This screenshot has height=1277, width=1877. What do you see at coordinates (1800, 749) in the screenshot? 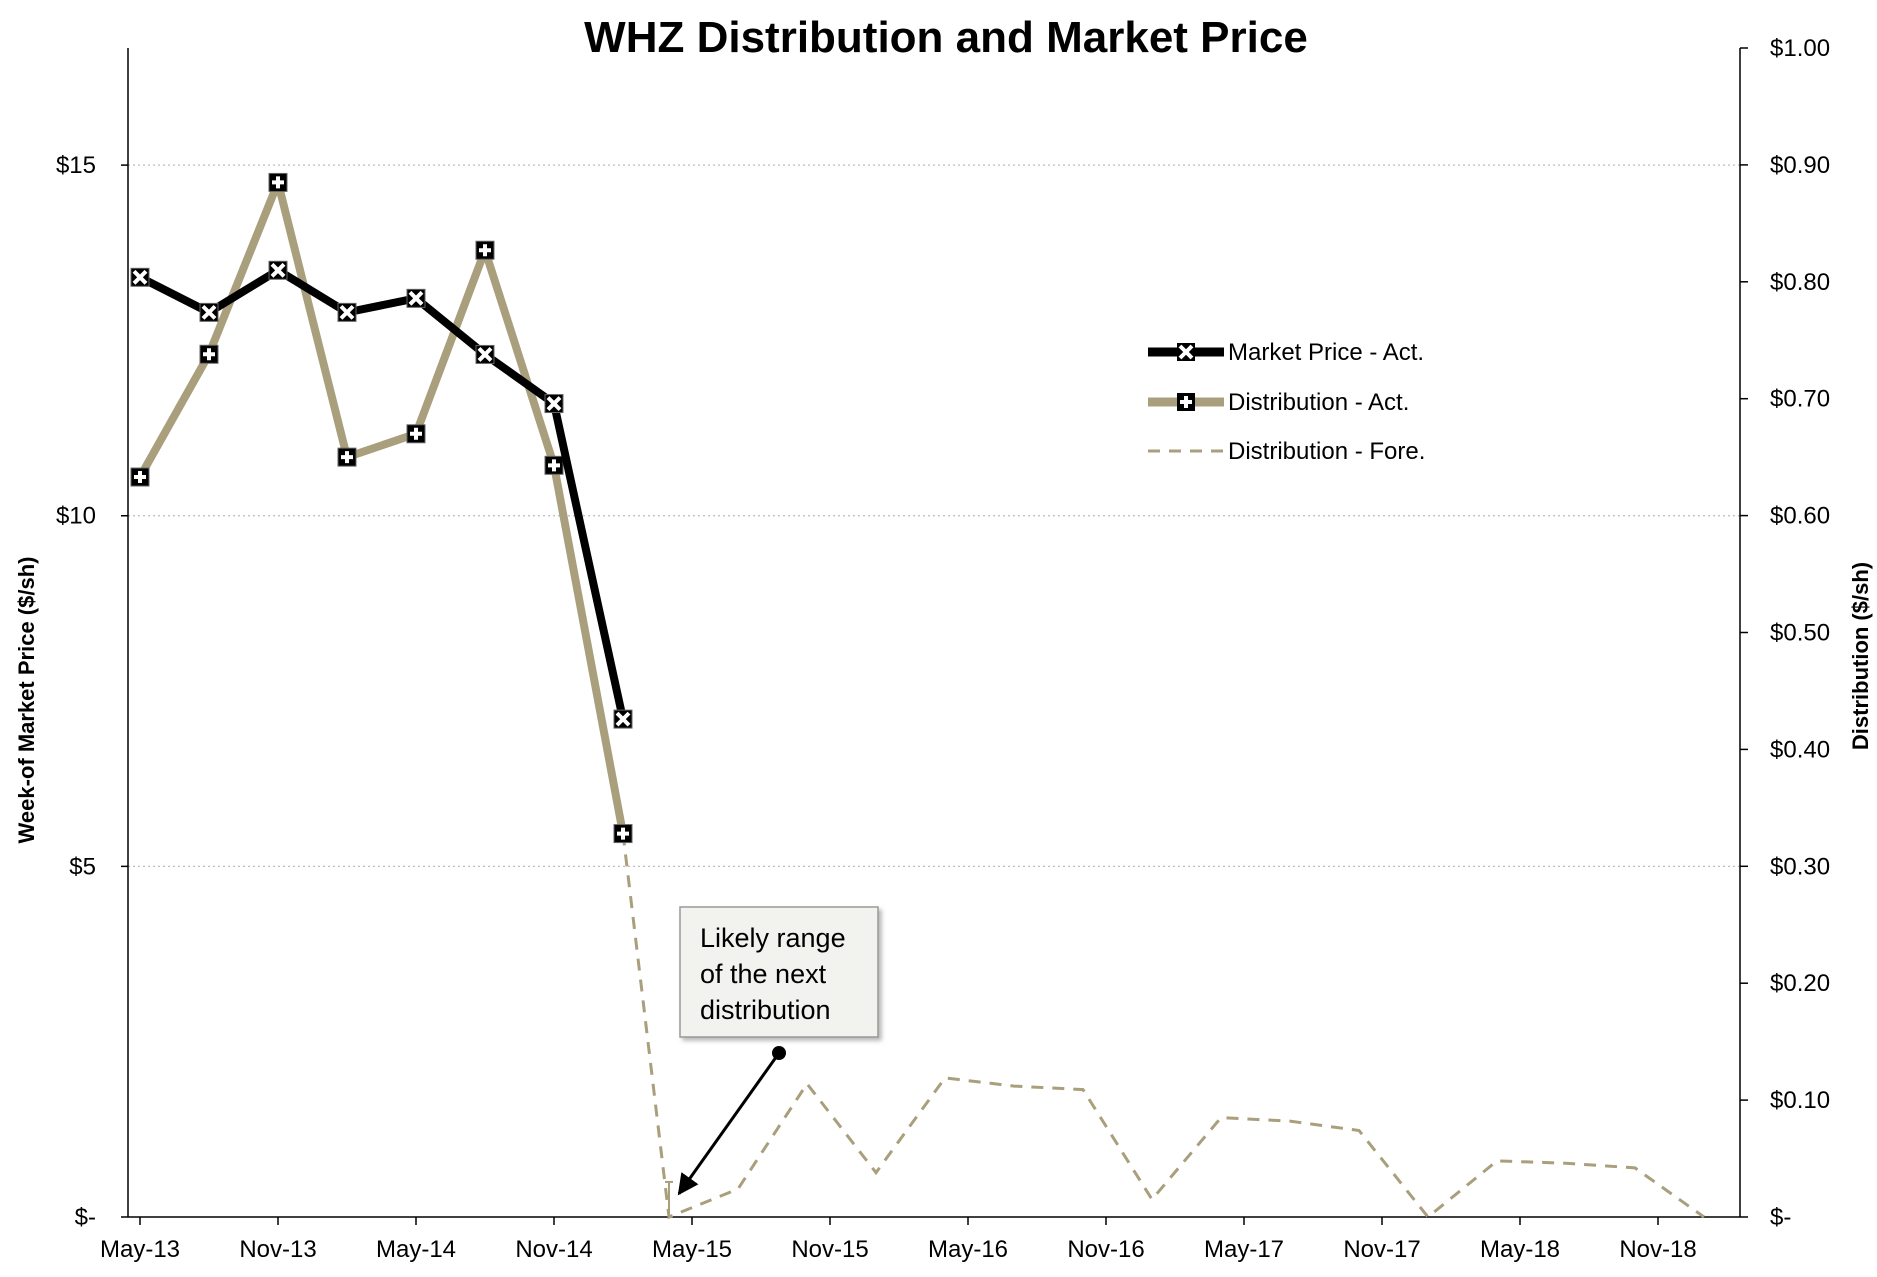
I see `right-tick-label: $0.40` at bounding box center [1800, 749].